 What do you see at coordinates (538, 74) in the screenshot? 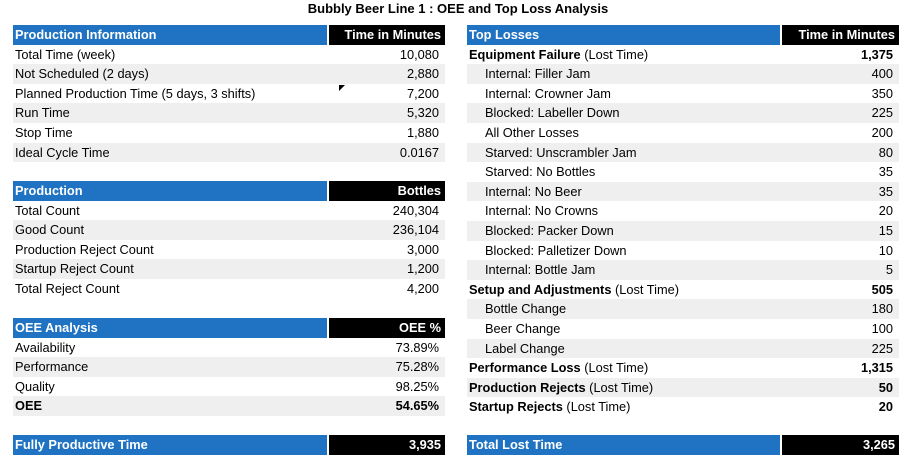
I see `row-label: Internal: Filler Jam` at bounding box center [538, 74].